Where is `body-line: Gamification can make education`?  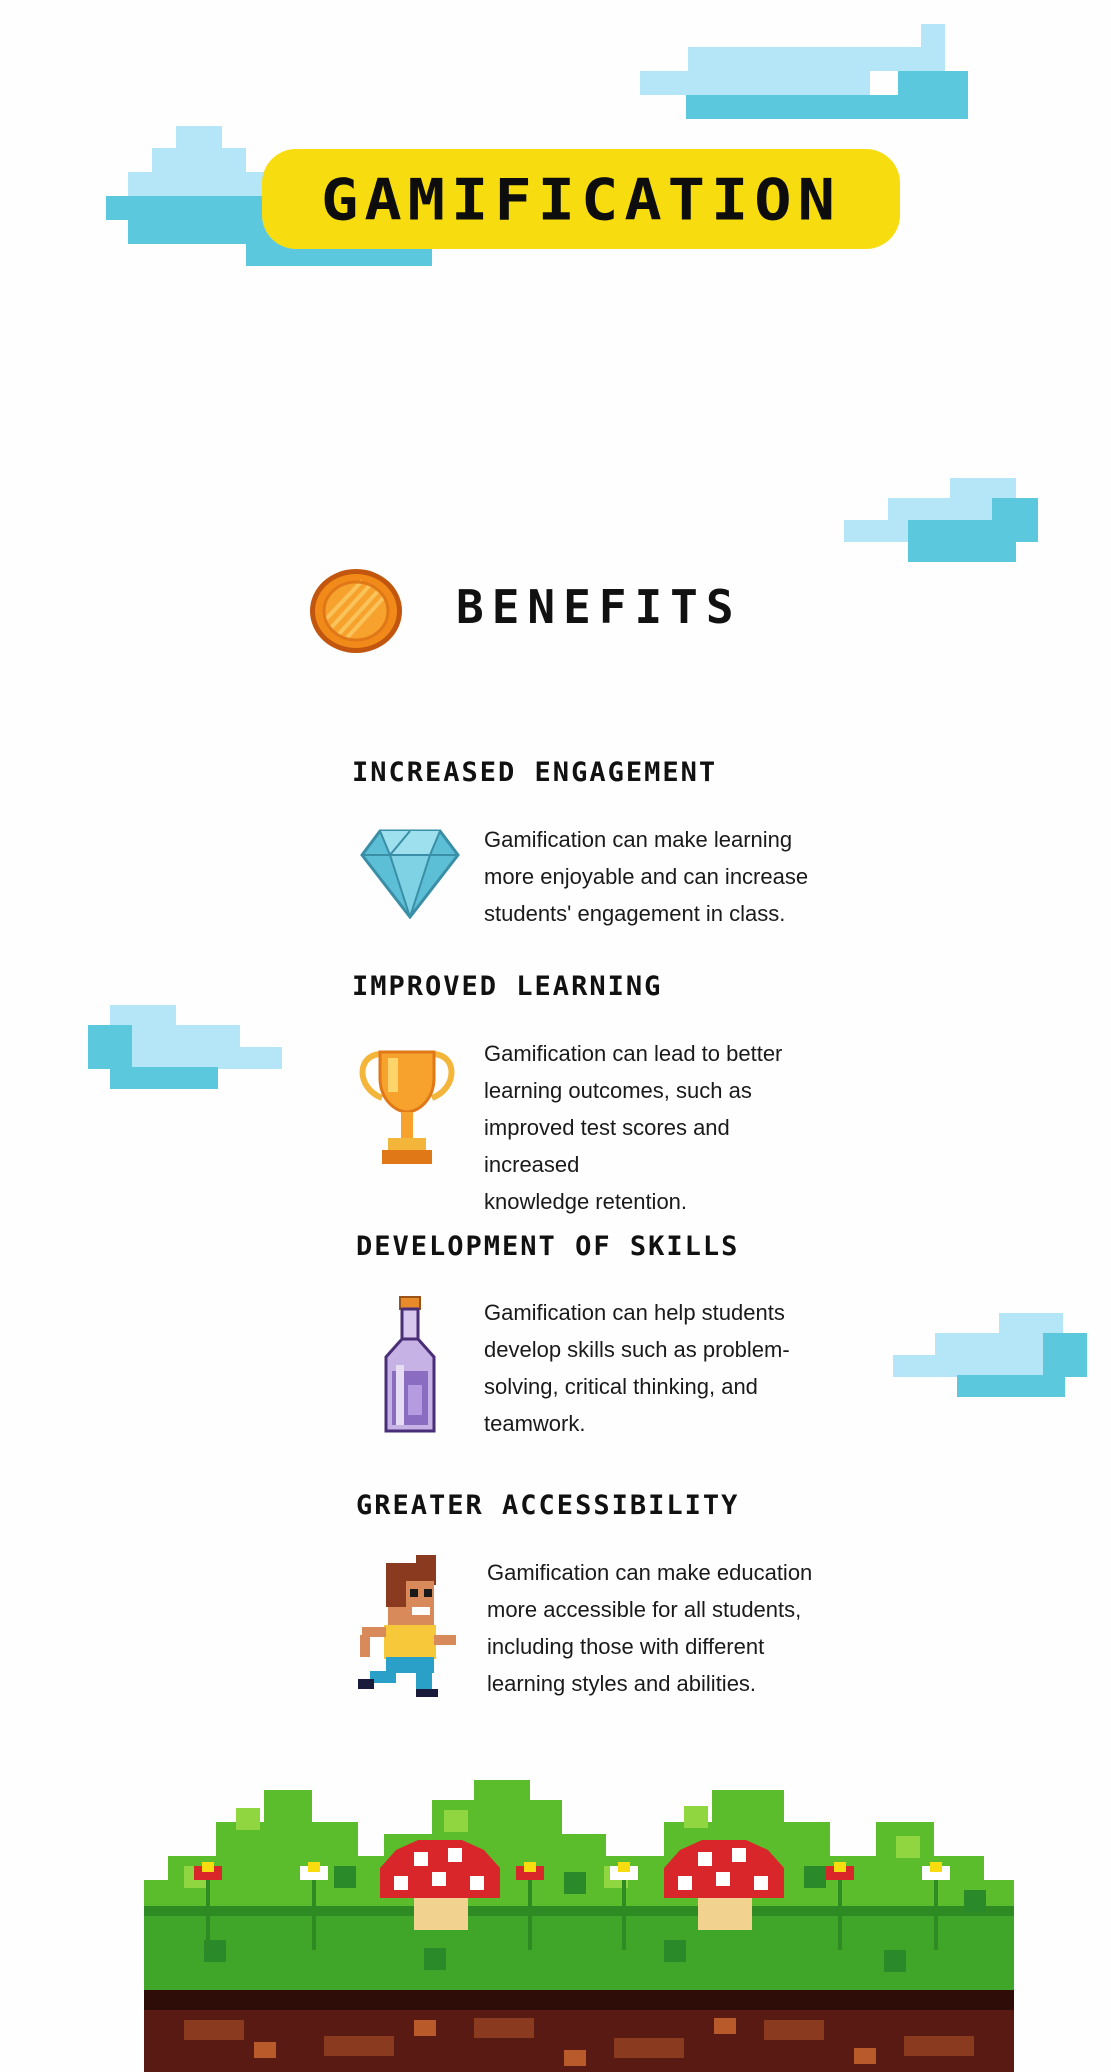 body-line: Gamification can make education is located at coordinates (650, 1572).